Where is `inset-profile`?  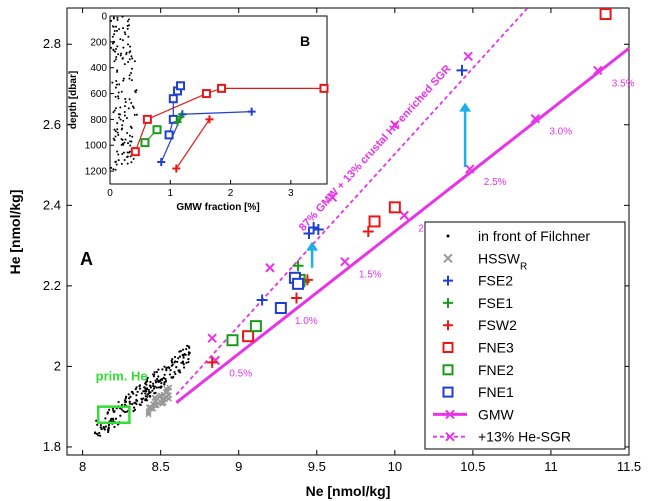
inset-profile is located at coordinates (124, 93).